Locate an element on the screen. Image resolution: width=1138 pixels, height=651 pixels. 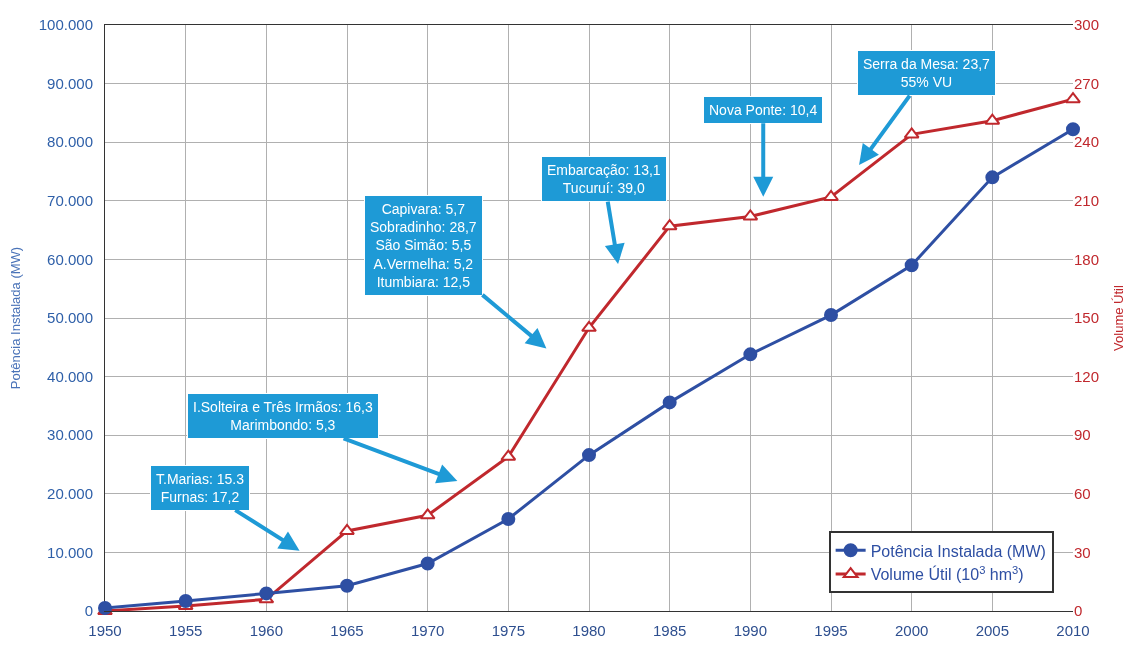
annotation: Embarcação: 13,1 Tucuruí: 39,0 is located at coordinates (604, 179).